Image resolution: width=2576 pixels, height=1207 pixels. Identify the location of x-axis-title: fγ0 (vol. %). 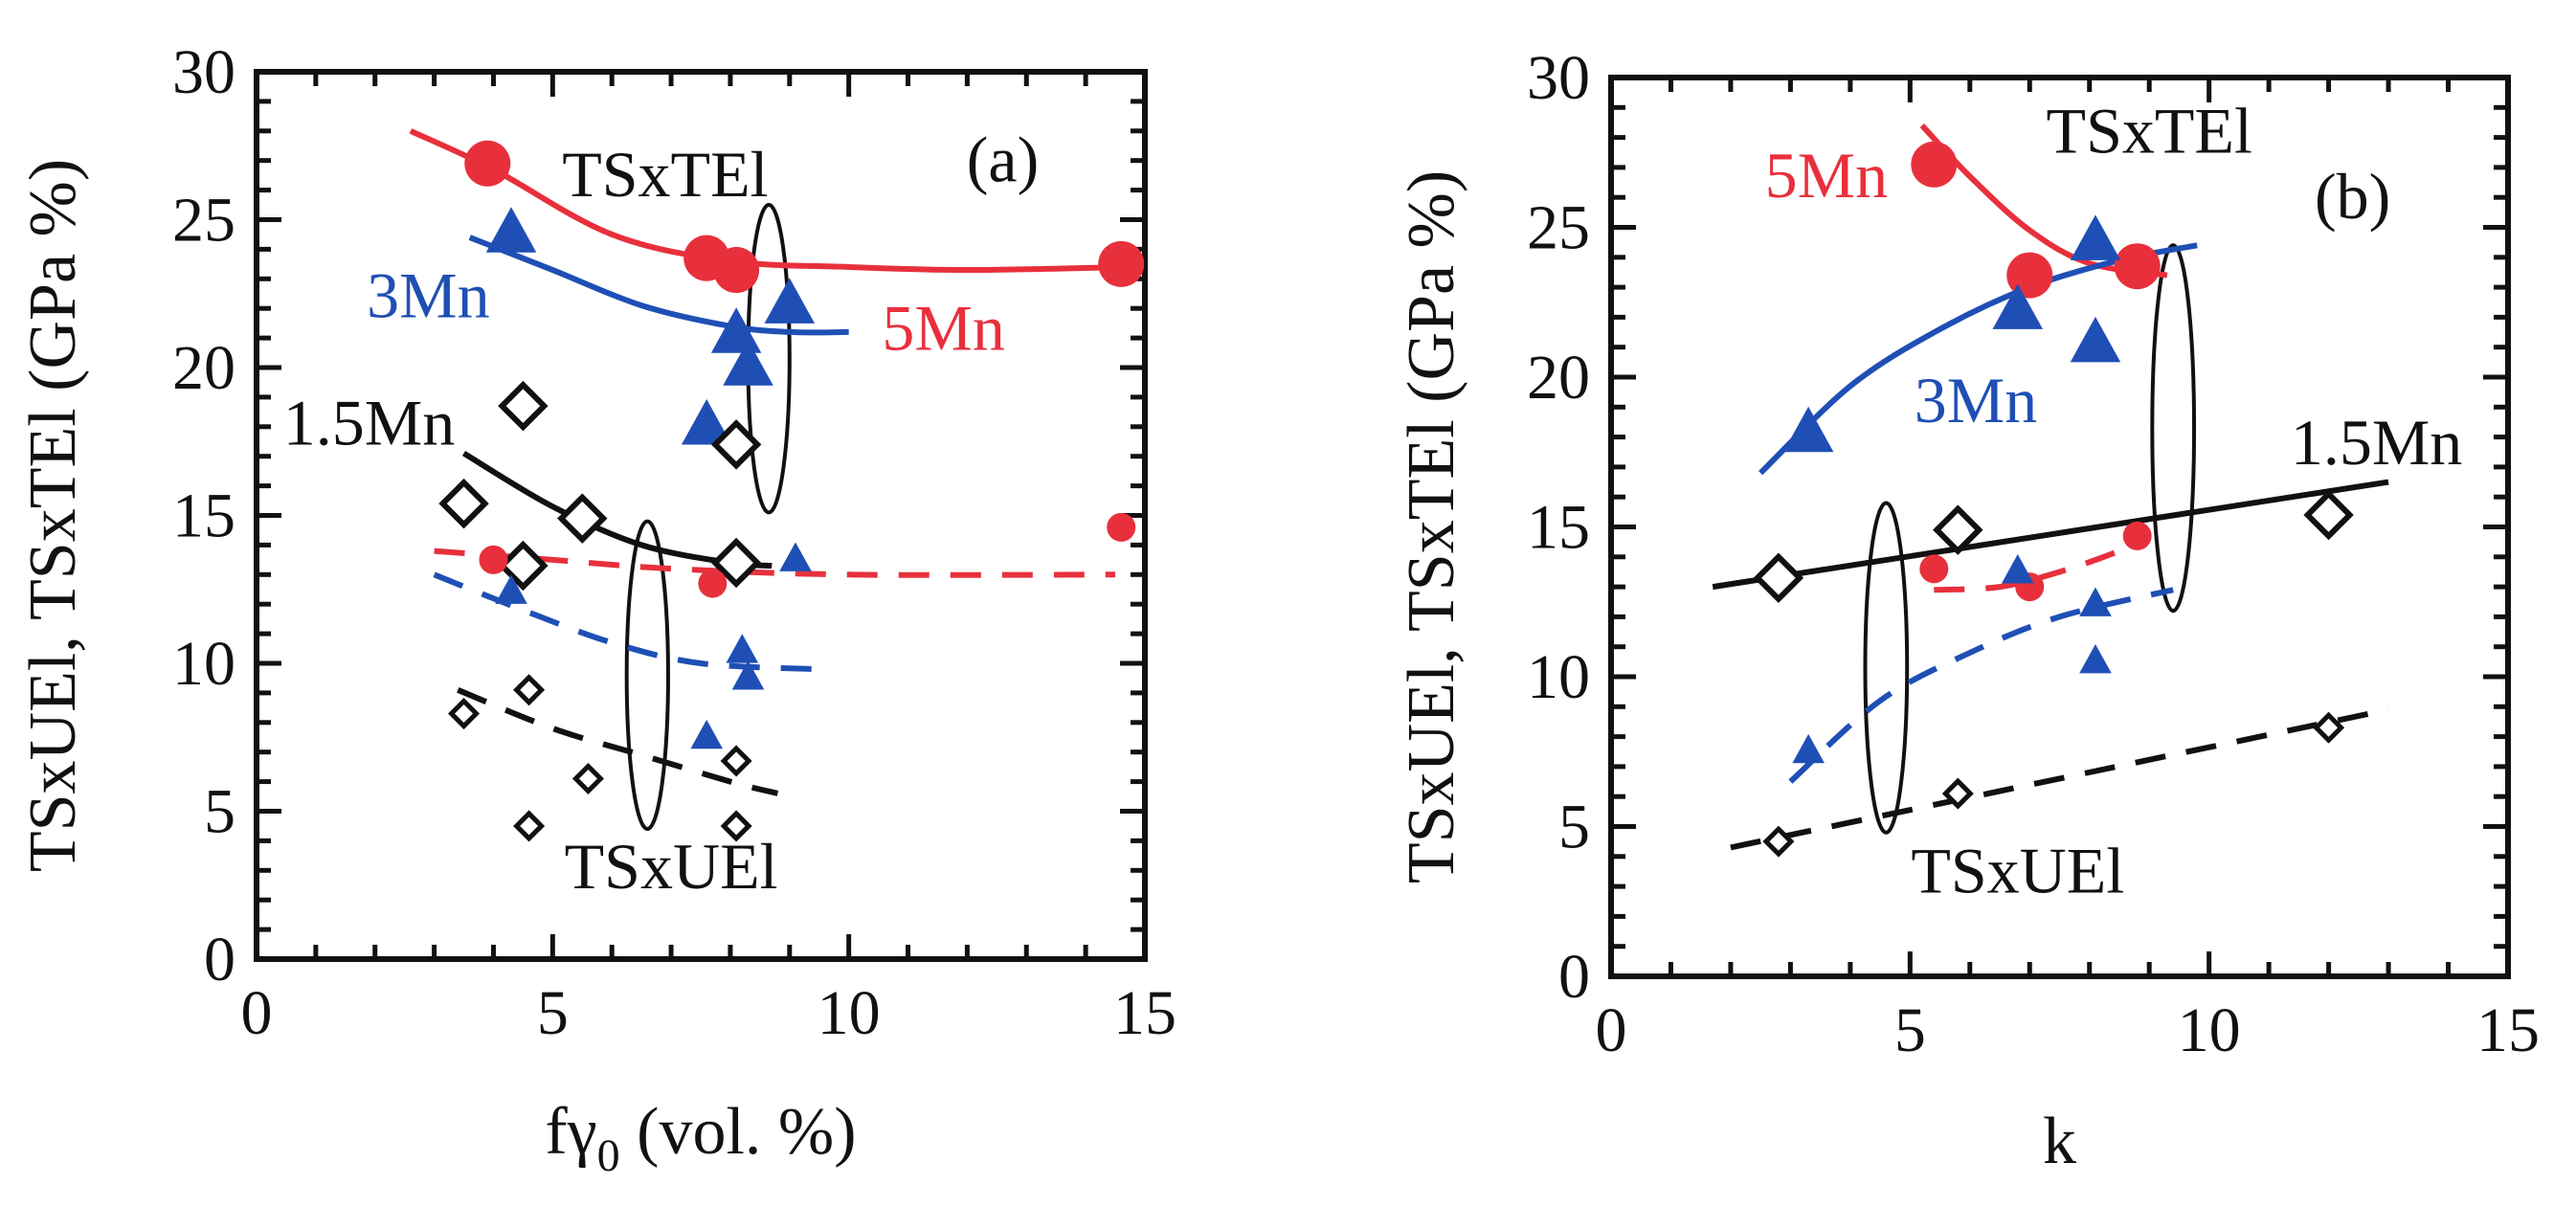
(700, 1138).